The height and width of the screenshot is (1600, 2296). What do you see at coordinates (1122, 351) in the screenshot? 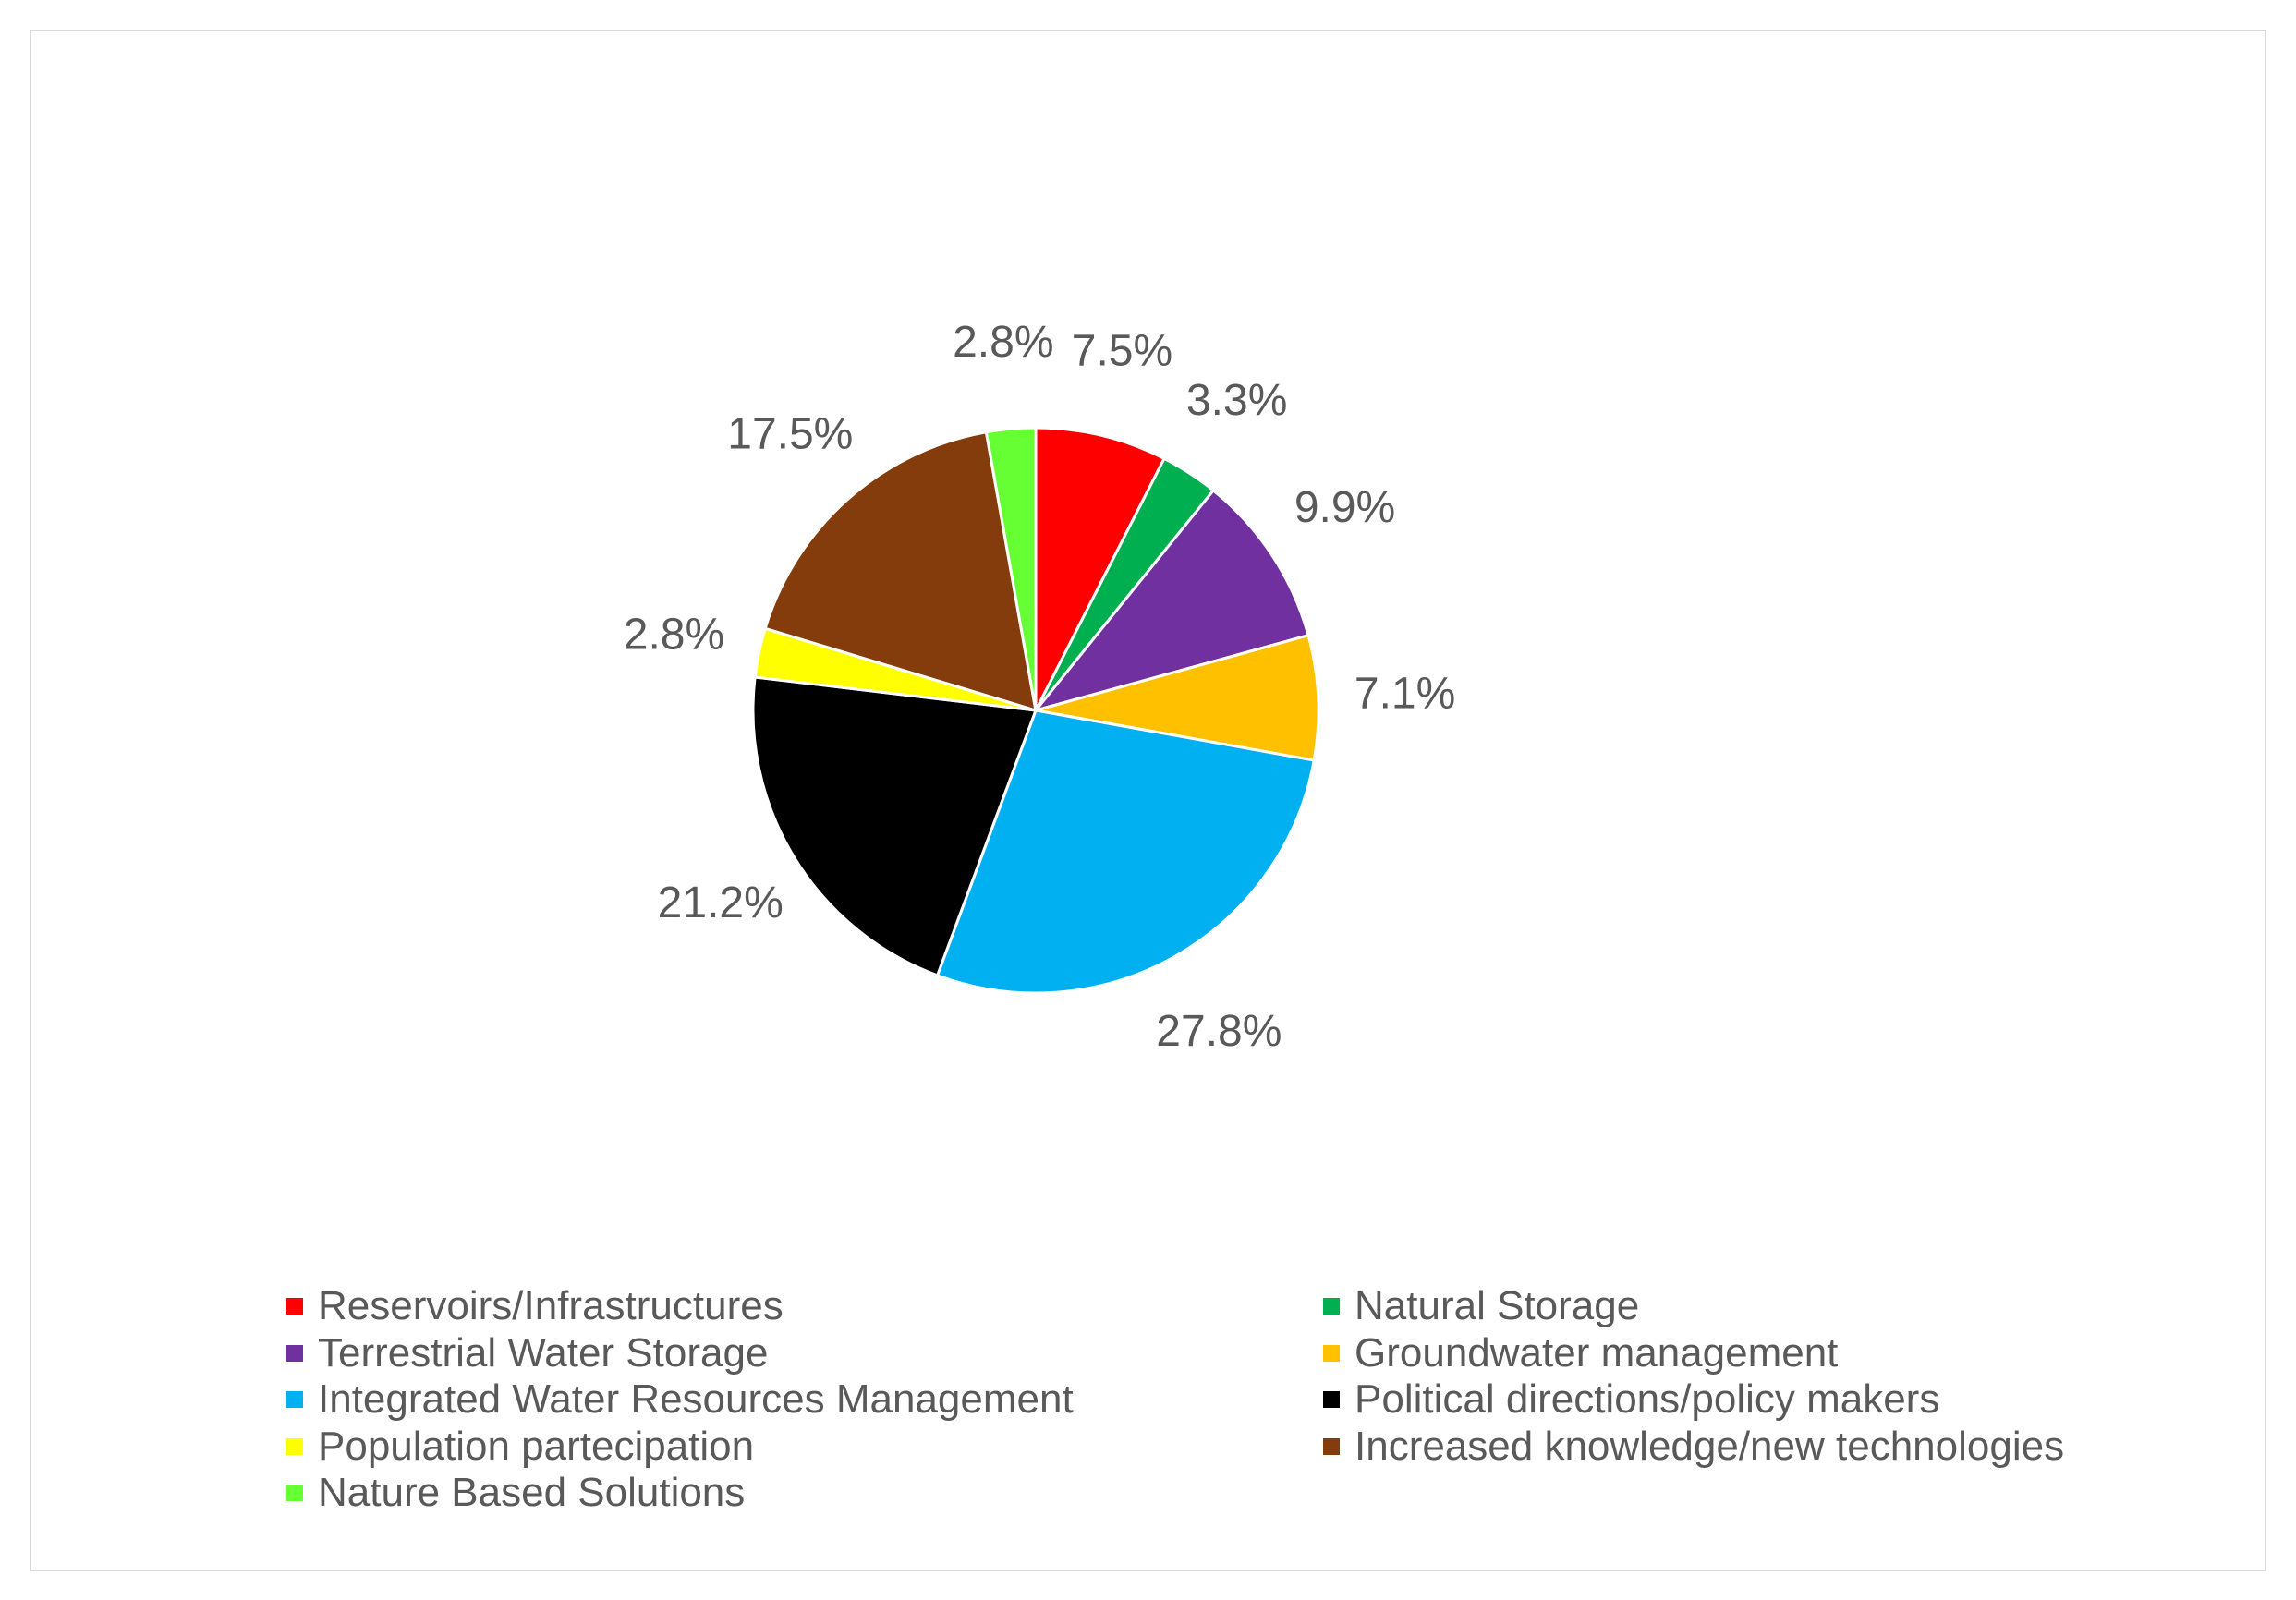
I see `data-label-reservoirs-infrastructures: 7.5%` at bounding box center [1122, 351].